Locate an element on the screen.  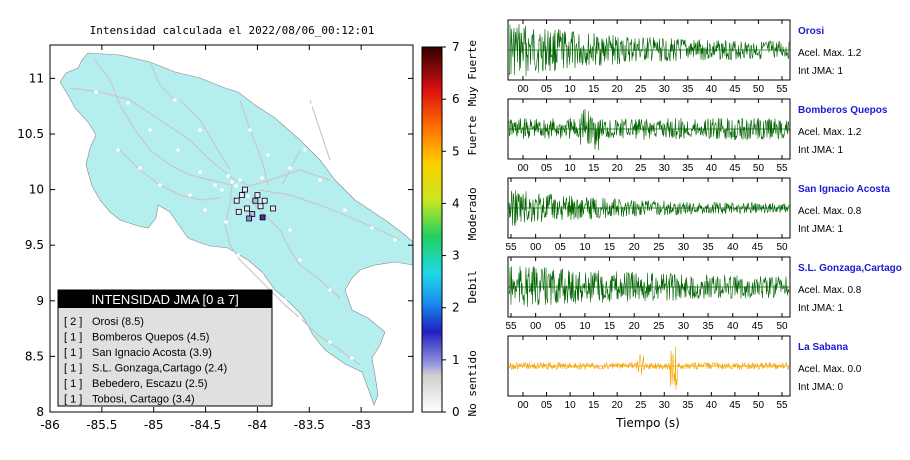
map-y-tick: 10 is located at coordinates (36, 190).